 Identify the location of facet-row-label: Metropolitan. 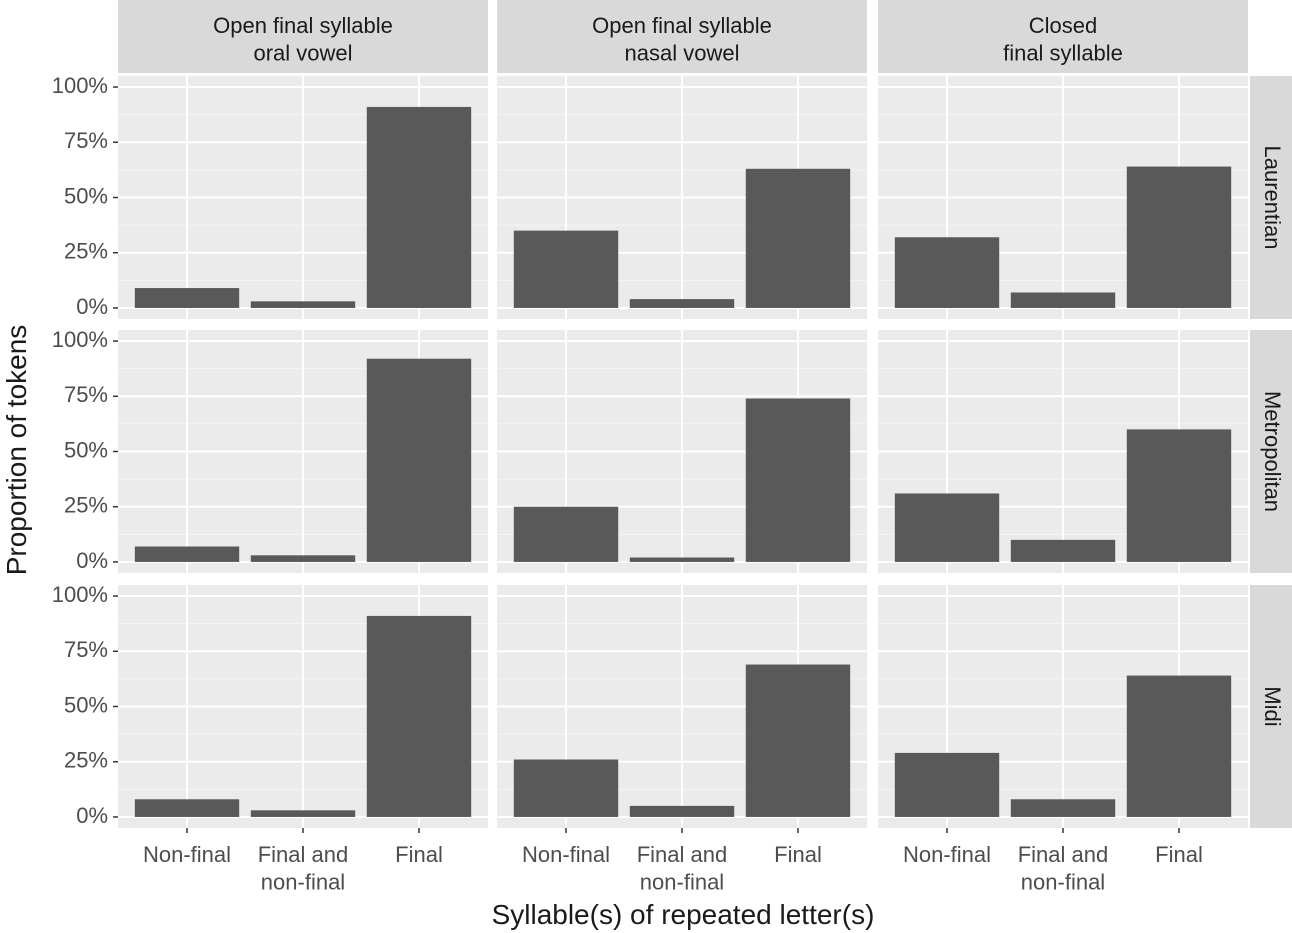
(1272, 451).